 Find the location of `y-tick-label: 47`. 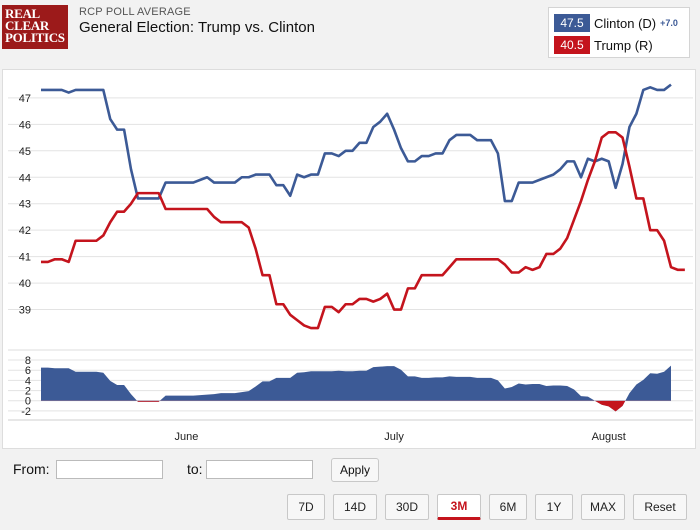

y-tick-label: 47 is located at coordinates (25, 99).